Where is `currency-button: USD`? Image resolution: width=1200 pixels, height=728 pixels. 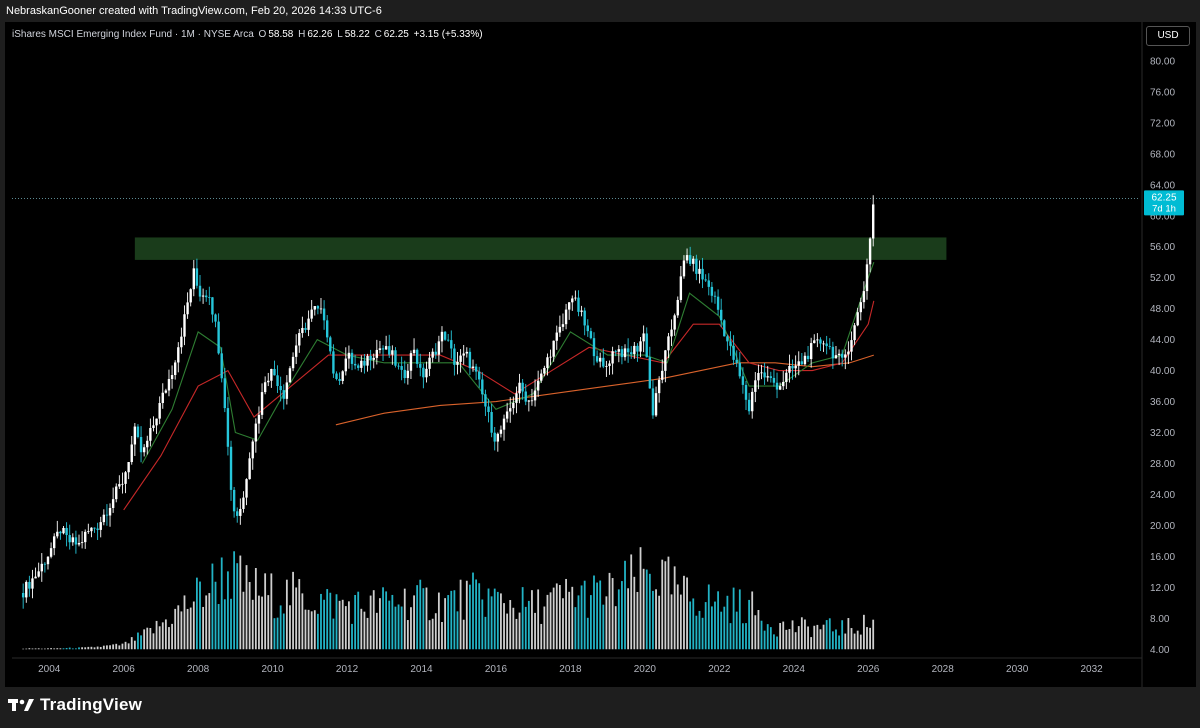 currency-button: USD is located at coordinates (1168, 36).